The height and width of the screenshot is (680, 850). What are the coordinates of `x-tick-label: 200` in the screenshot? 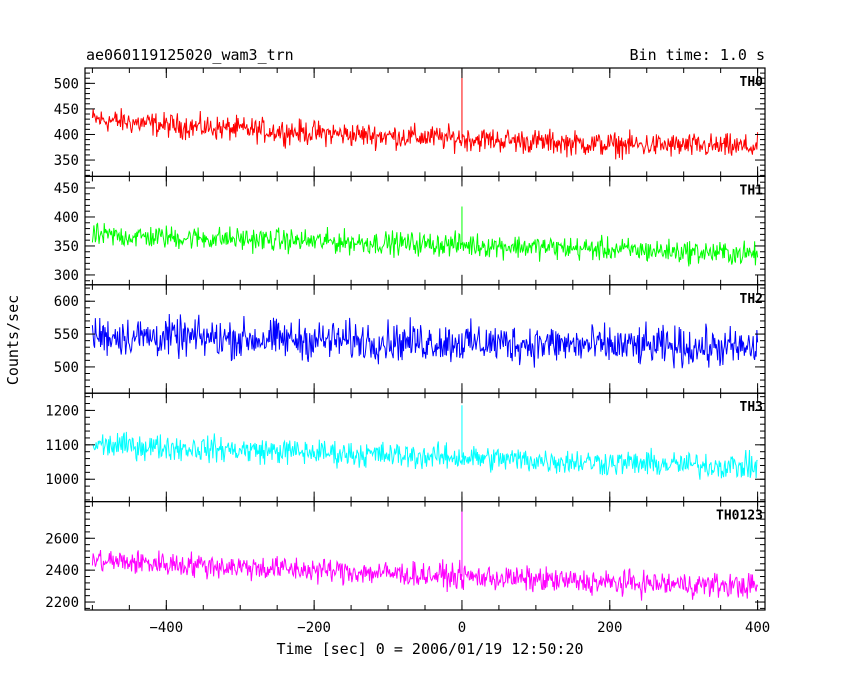 It's located at (609, 628).